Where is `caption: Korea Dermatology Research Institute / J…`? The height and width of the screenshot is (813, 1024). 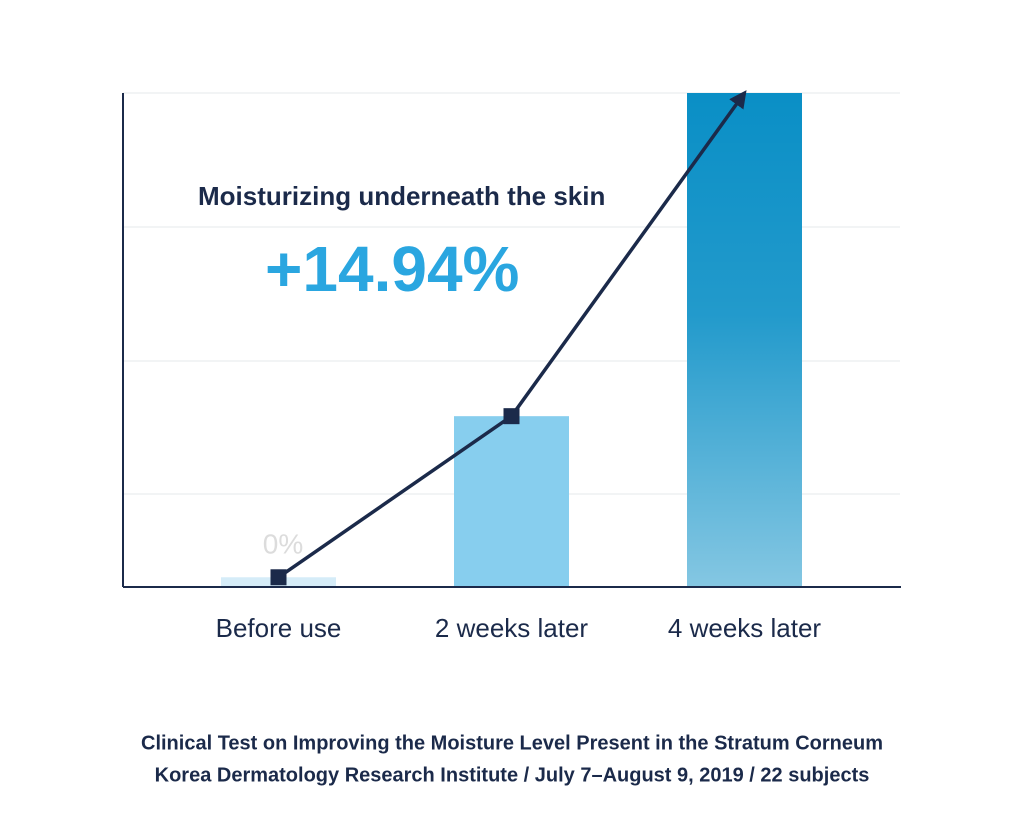 caption: Korea Dermatology Research Institute / J… is located at coordinates (512, 775).